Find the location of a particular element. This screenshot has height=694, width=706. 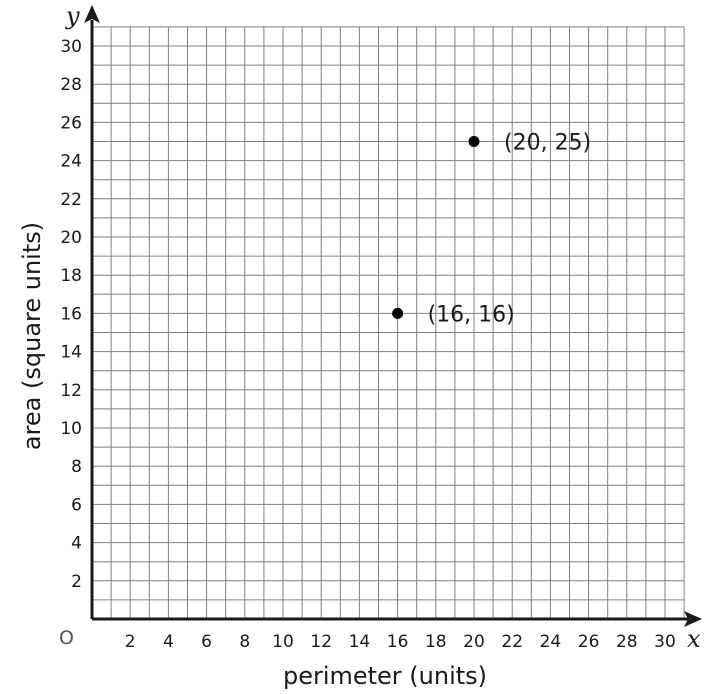

x-tick-label: 28 is located at coordinates (627, 642).